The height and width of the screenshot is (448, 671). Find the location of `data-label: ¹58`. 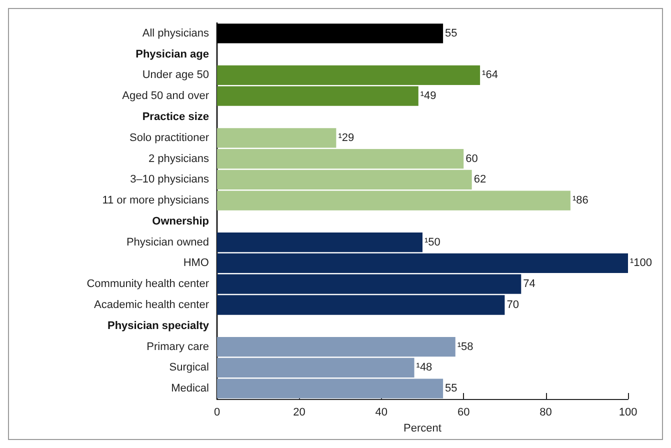

data-label: ¹58 is located at coordinates (465, 346).